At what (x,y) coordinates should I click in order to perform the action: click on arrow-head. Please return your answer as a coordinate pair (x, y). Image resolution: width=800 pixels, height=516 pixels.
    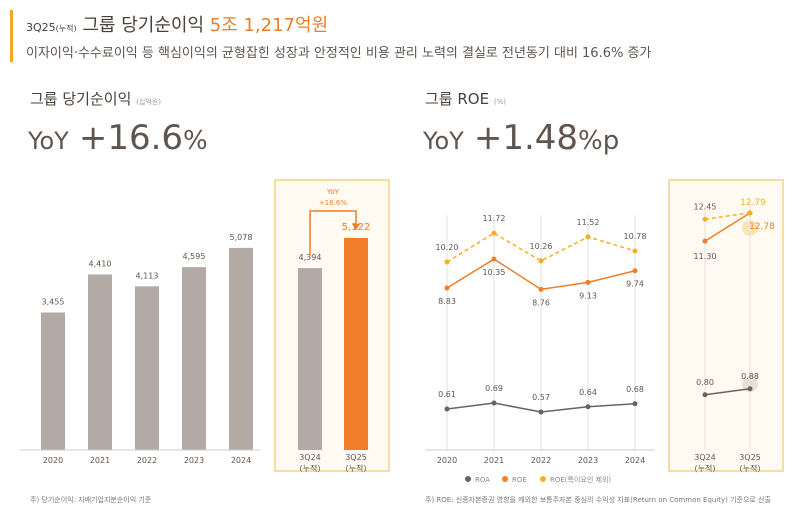
    Looking at the image, I should click on (356, 227).